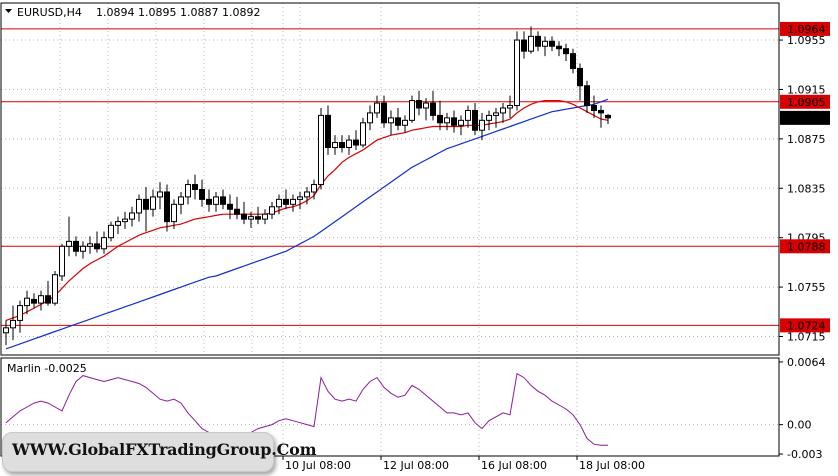 The width and height of the screenshot is (838, 476). I want to click on price-tick-label: 1.0955, so click(806, 40).